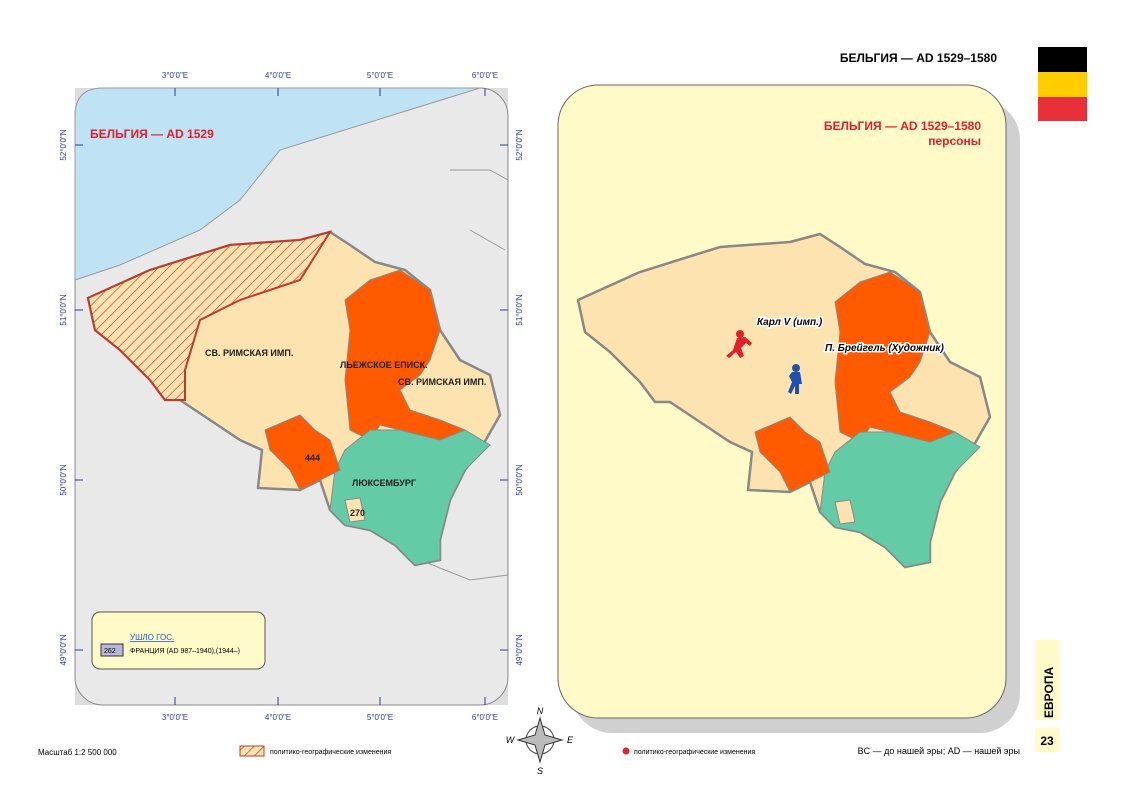  What do you see at coordinates (357, 513) in the screenshot?
I see `region-label: 270` at bounding box center [357, 513].